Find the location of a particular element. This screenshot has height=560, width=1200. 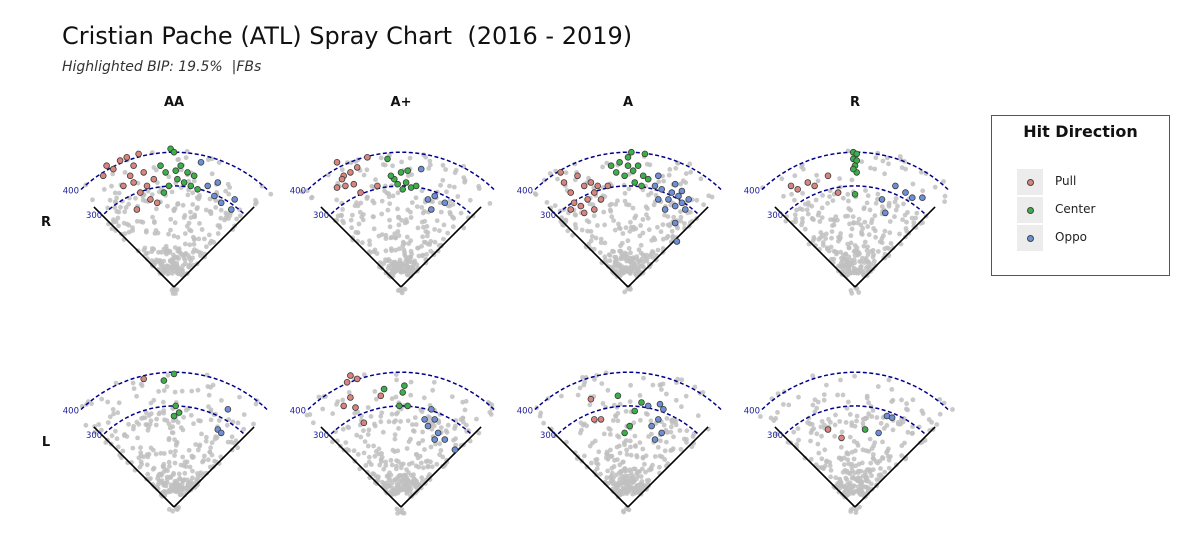

pull-point is located at coordinates (591, 399).